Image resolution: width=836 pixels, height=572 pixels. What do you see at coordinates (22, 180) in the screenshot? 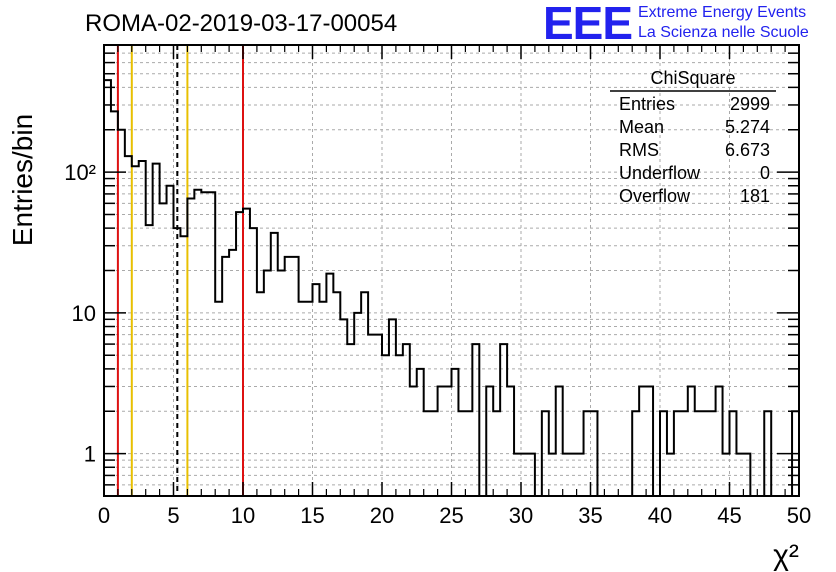
I see `y-axis-label: Entries/bin` at bounding box center [22, 180].